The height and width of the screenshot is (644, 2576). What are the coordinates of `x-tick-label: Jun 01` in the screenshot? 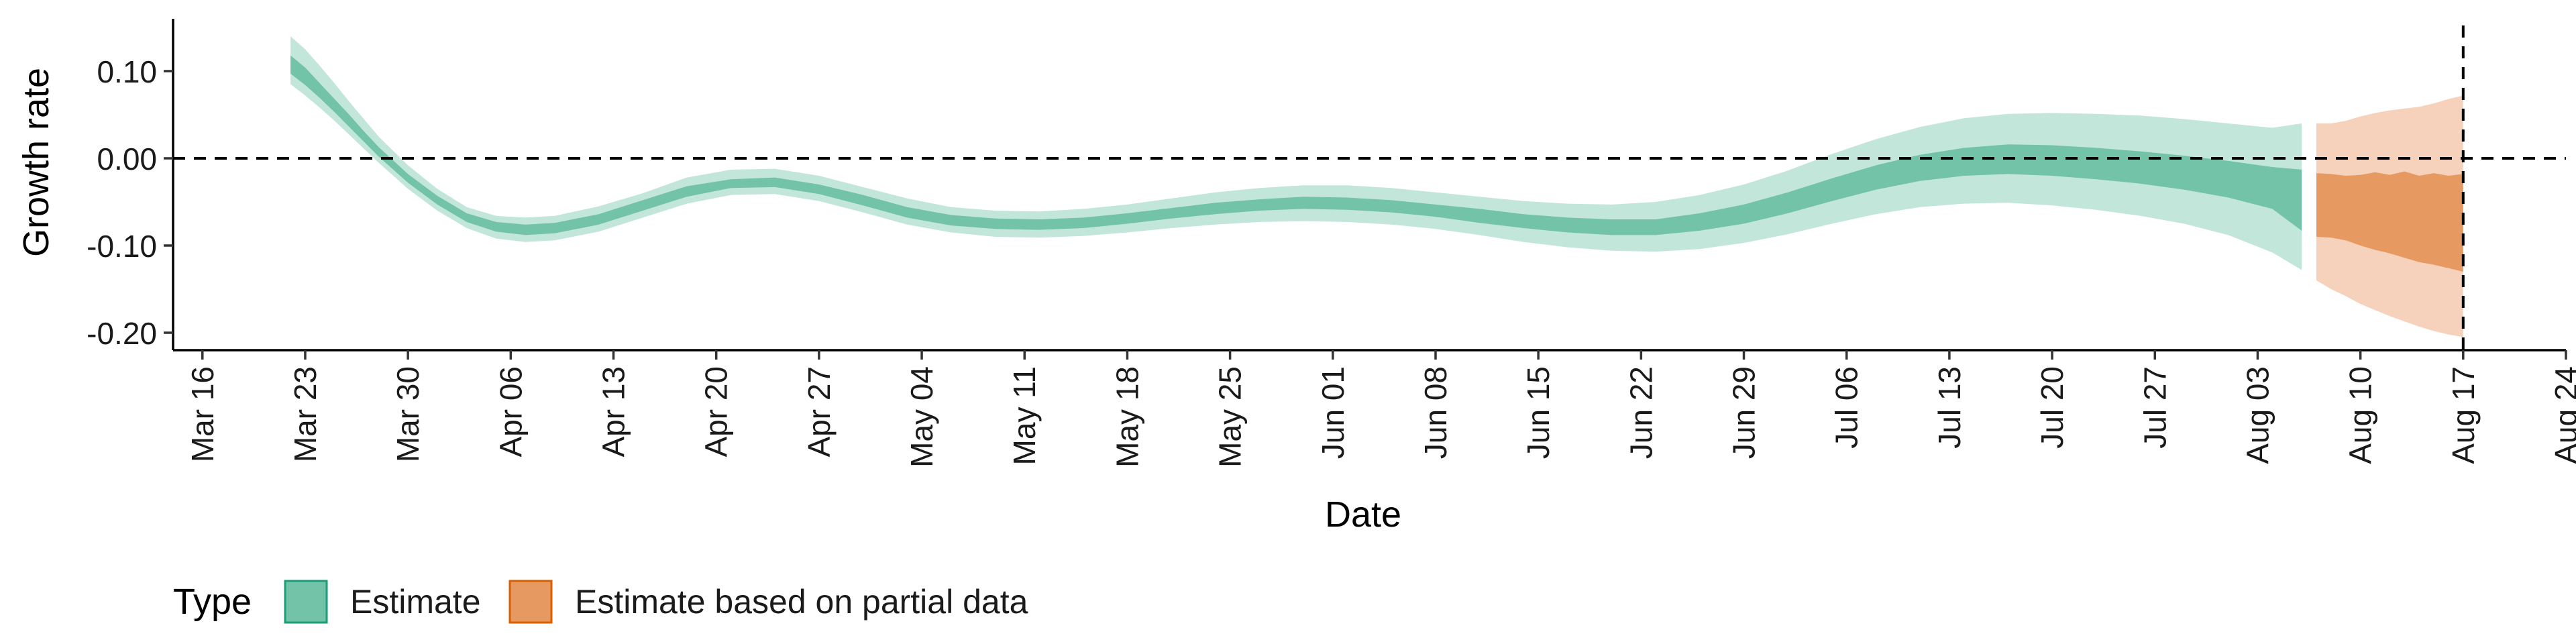 It's located at (1333, 412).